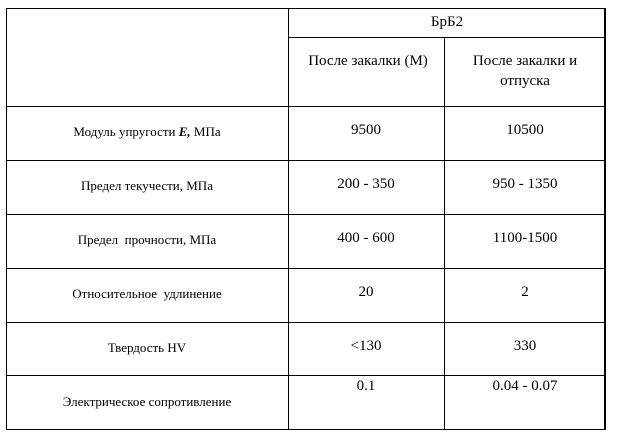  What do you see at coordinates (525, 292) in the screenshot?
I see `cell-value: 2` at bounding box center [525, 292].